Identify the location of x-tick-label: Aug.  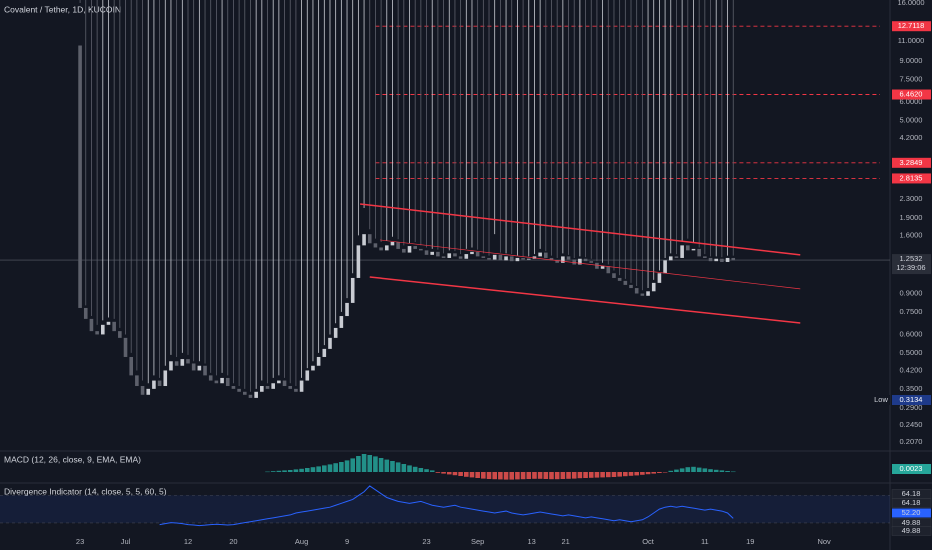
(301, 541).